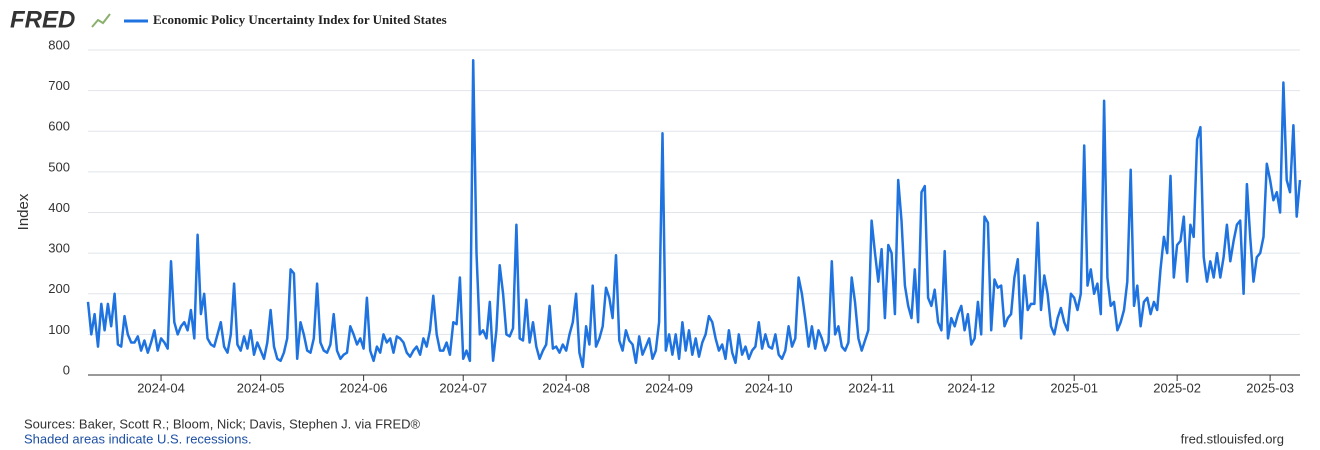 This screenshot has height=450, width=1320. I want to click on x-tick-label: 2024-06, so click(364, 387).